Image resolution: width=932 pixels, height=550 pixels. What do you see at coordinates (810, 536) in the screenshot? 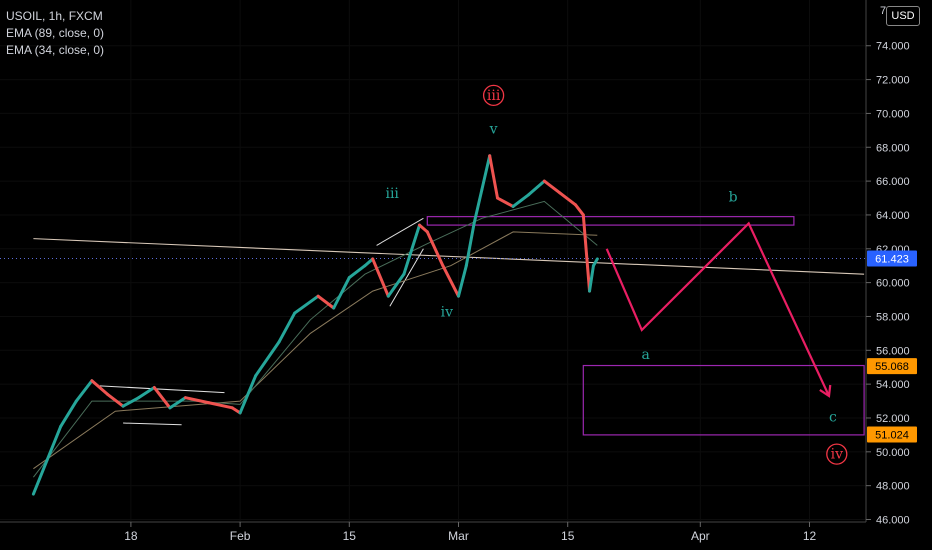
I see `x-tick-label: 12` at bounding box center [810, 536].